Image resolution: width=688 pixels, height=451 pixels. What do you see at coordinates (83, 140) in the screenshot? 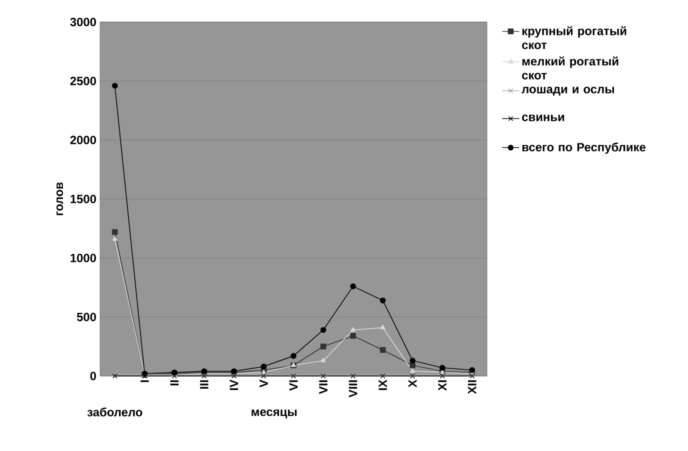
I see `y-tick-label: 2000` at bounding box center [83, 140].